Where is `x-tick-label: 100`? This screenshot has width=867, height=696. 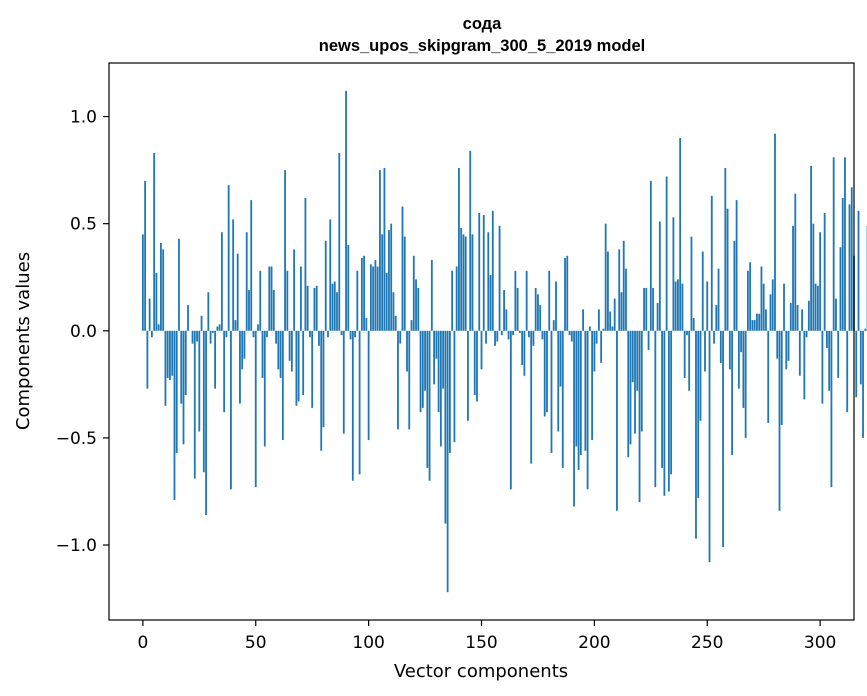
x-tick-label: 100 is located at coordinates (368, 643).